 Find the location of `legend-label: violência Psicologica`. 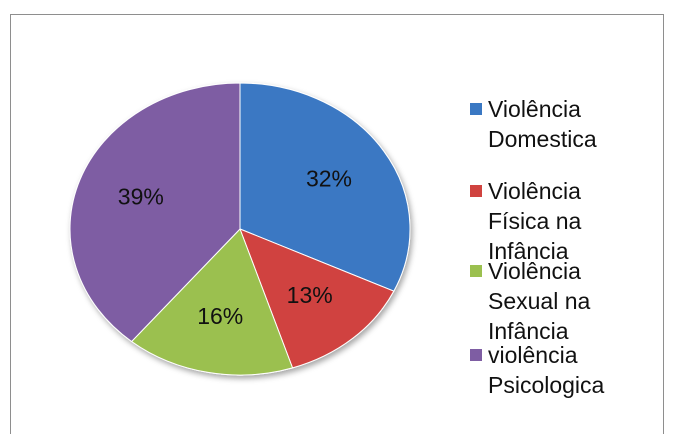

legend-label: violência Psicologica is located at coordinates (546, 370).